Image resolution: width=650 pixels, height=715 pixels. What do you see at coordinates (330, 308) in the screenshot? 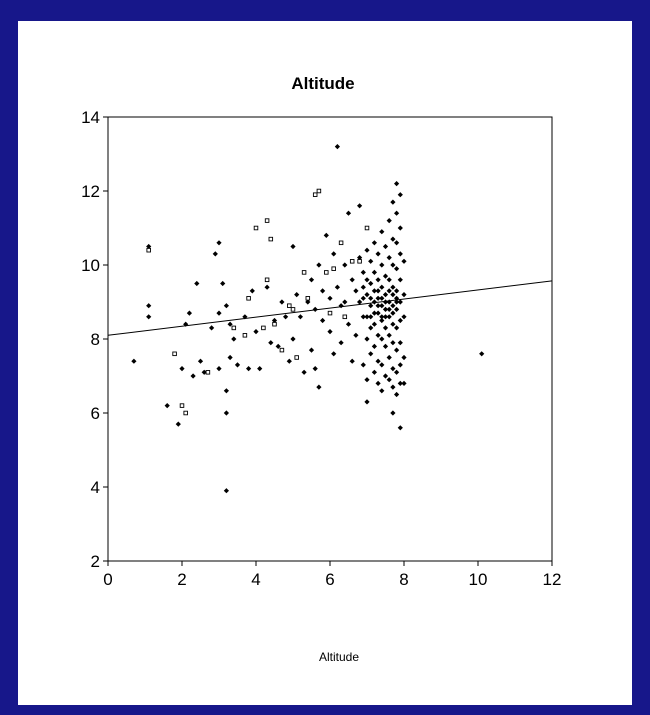
I see `regression-line` at bounding box center [330, 308].